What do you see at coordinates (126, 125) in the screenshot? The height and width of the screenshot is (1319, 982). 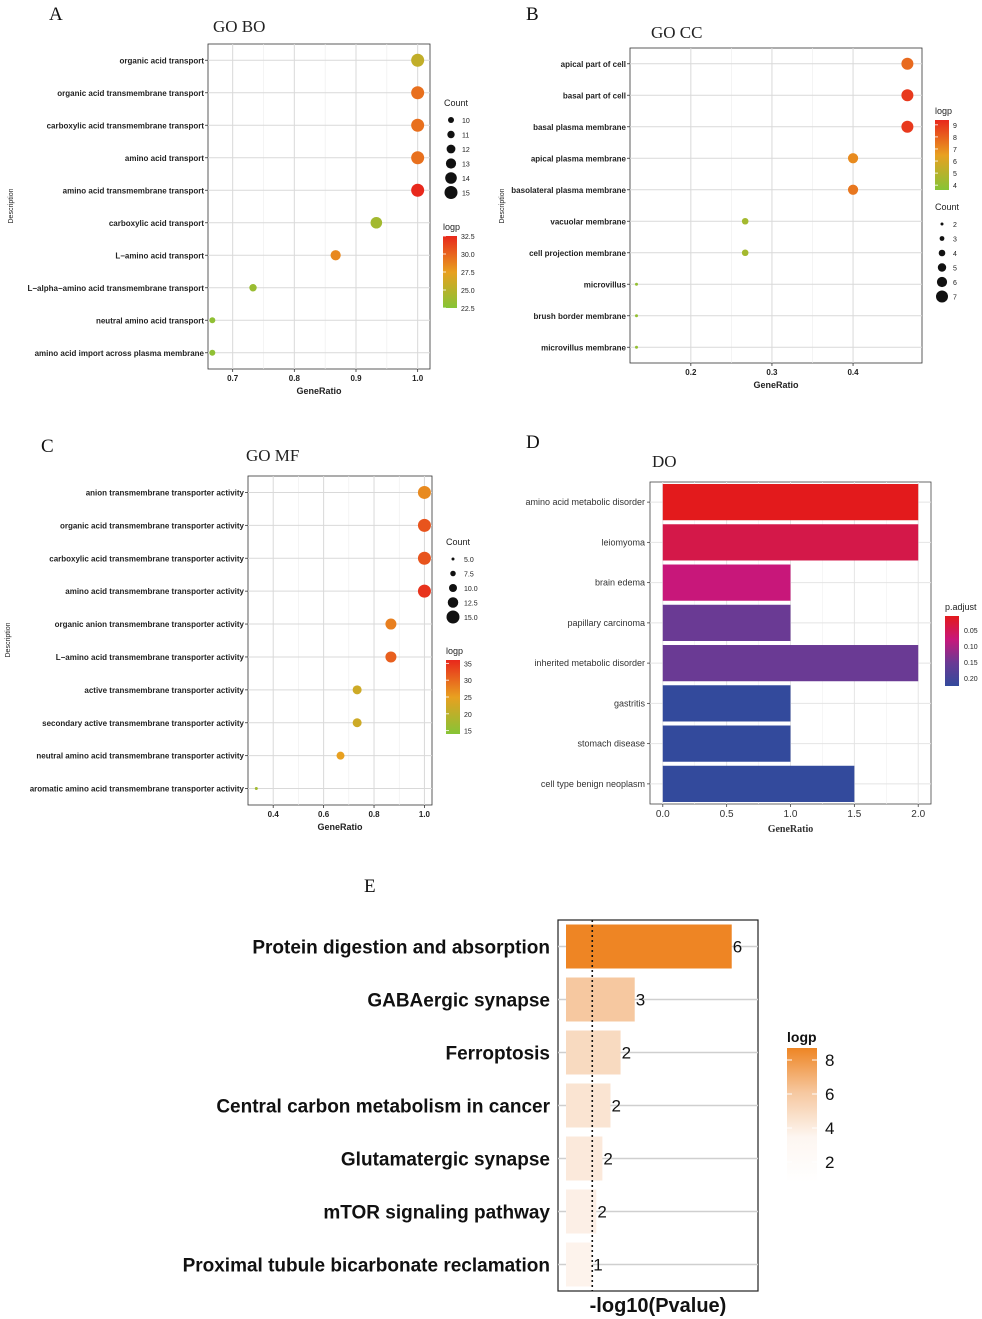 I see `category-label: carboxylic acid transmembrane transport` at bounding box center [126, 125].